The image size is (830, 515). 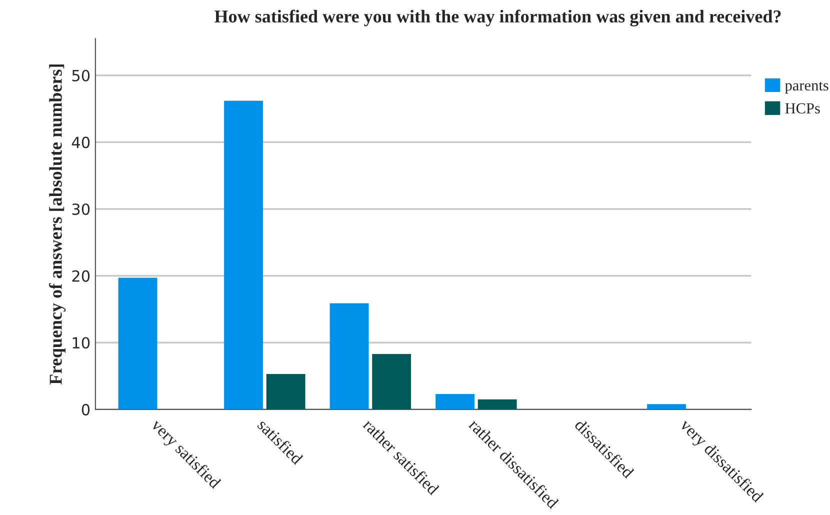 I want to click on y-tick-label: 0, so click(x=86, y=410).